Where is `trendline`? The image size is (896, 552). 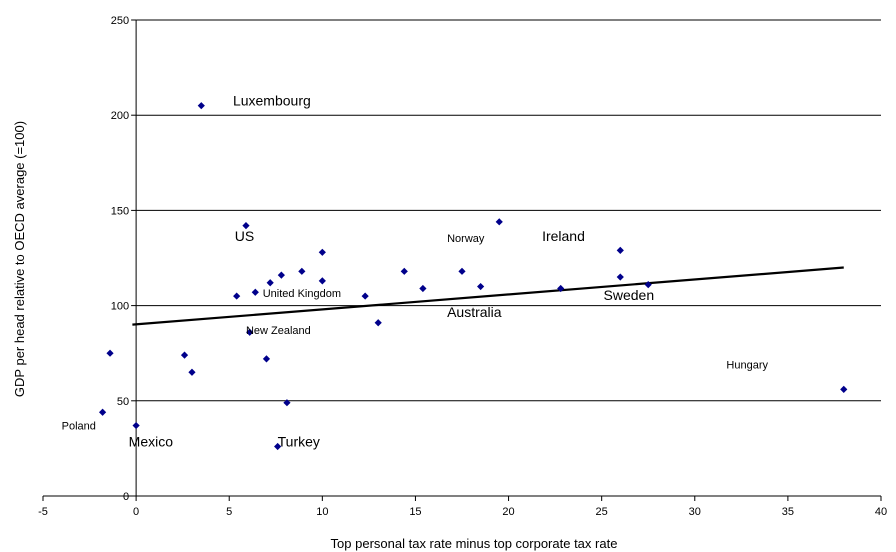 trendline is located at coordinates (488, 296).